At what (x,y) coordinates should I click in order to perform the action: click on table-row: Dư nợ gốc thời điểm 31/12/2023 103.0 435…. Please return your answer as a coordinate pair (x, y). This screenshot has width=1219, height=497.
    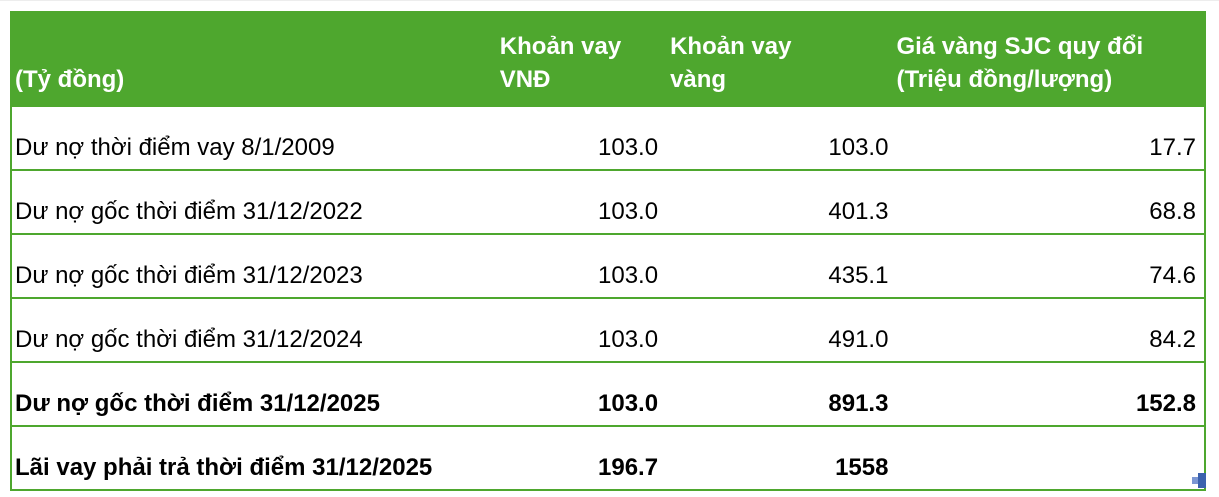
    Looking at the image, I should click on (608, 265).